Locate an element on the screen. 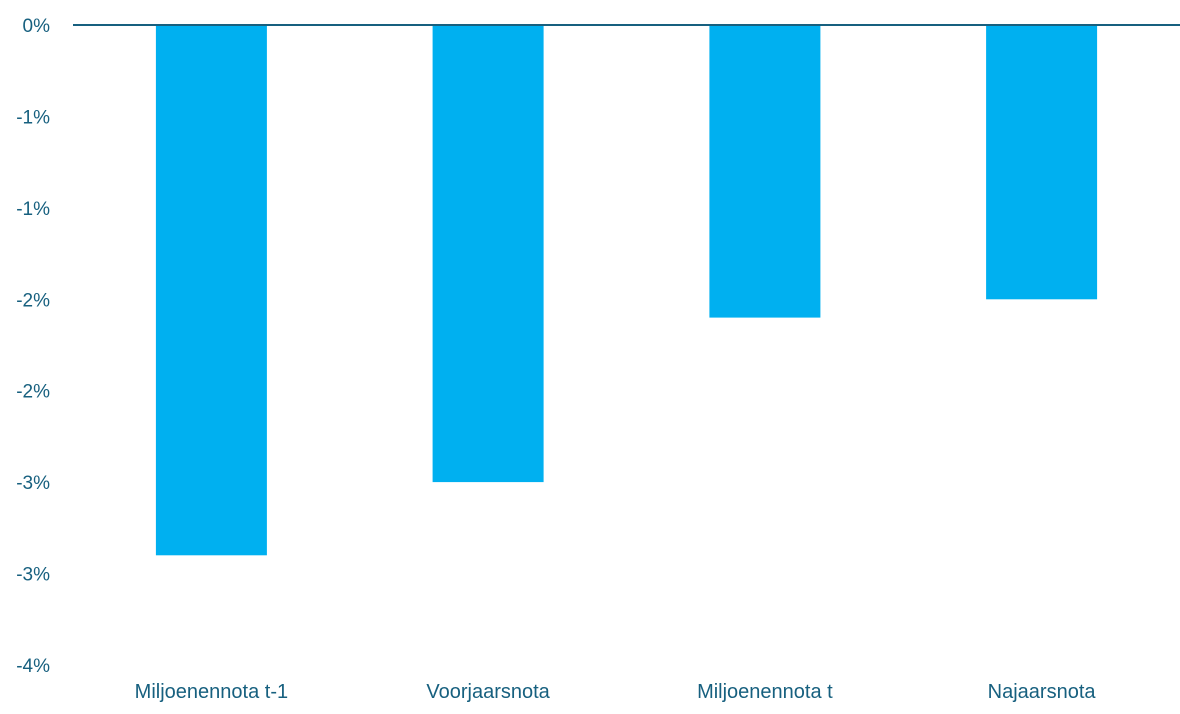 This screenshot has height=714, width=1180. x-tick-label: Voorjaarsnota is located at coordinates (488, 692).